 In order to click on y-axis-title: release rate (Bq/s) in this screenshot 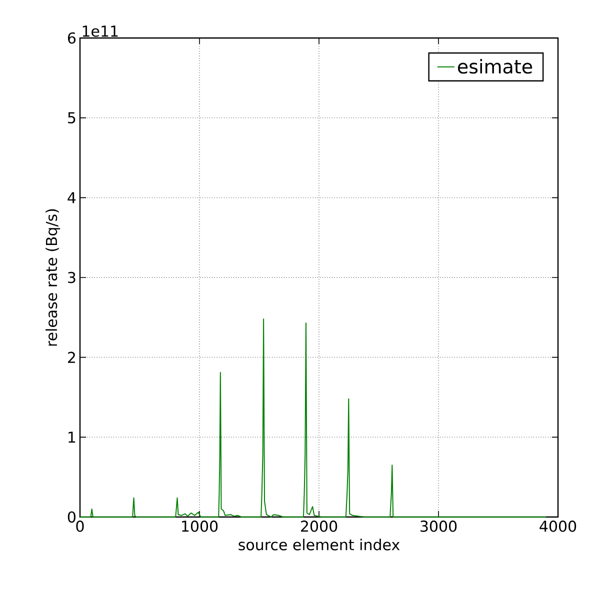, I will do `click(53, 277)`.